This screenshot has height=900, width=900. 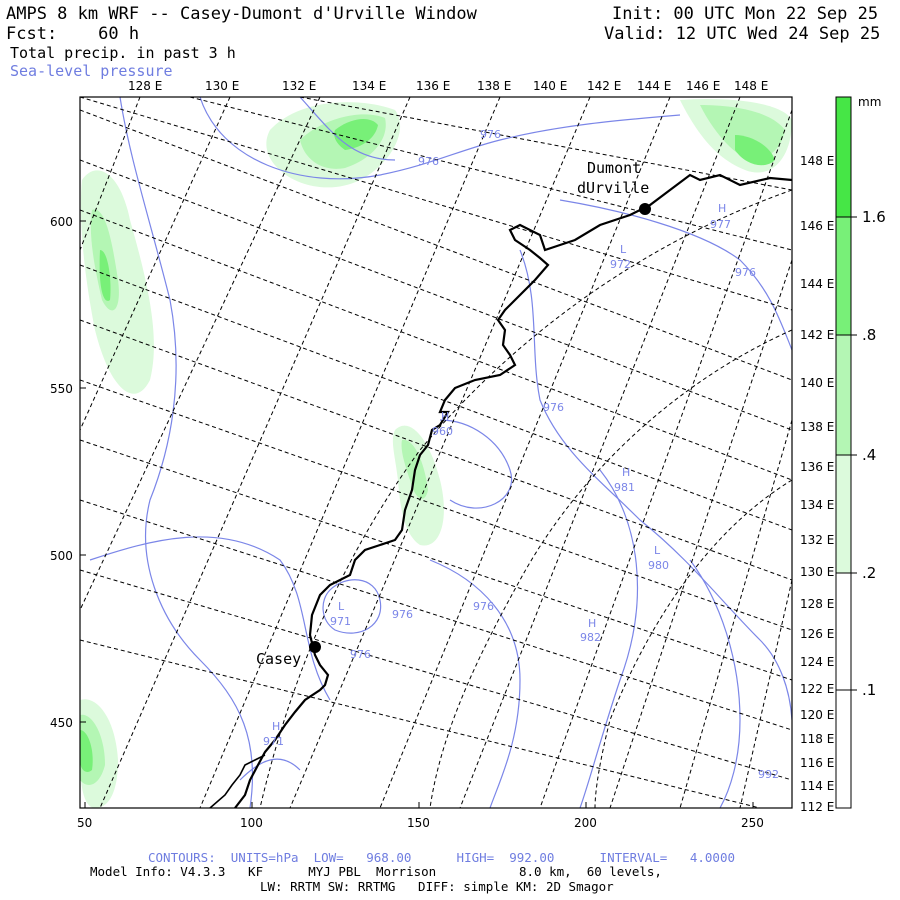 What do you see at coordinates (817, 807) in the screenshot?
I see `right-lon-label: 112 E` at bounding box center [817, 807].